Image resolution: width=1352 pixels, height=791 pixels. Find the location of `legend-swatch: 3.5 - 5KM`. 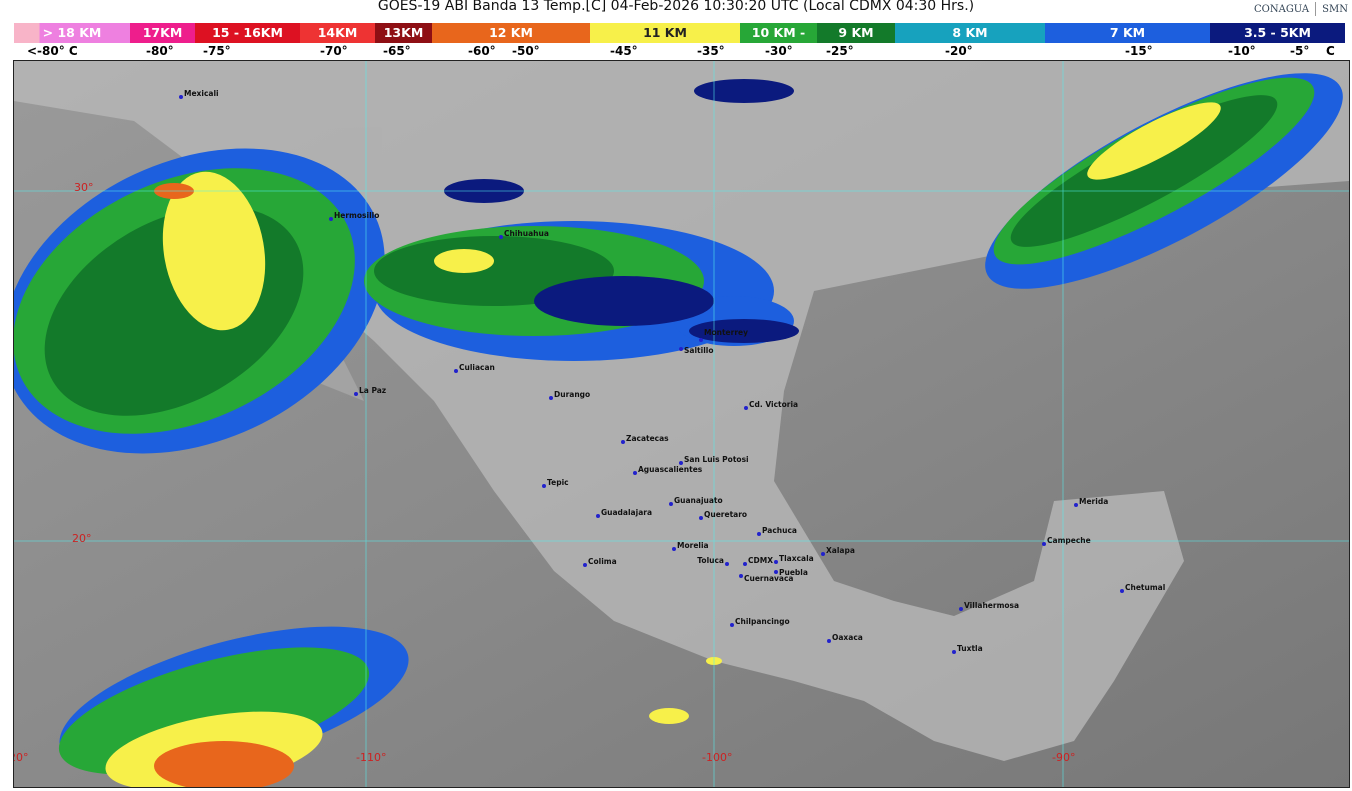

legend-swatch: 3.5 - 5KM is located at coordinates (1277, 33).